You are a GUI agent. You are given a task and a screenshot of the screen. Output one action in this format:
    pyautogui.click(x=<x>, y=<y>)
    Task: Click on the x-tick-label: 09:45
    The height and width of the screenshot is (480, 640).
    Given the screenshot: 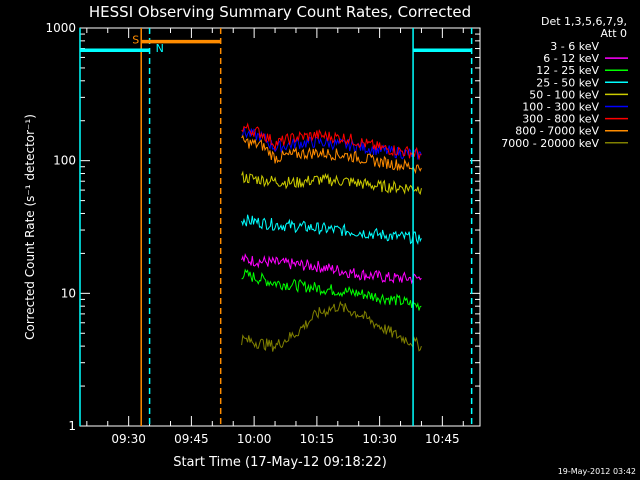 What is the action you would take?
    pyautogui.click(x=191, y=439)
    